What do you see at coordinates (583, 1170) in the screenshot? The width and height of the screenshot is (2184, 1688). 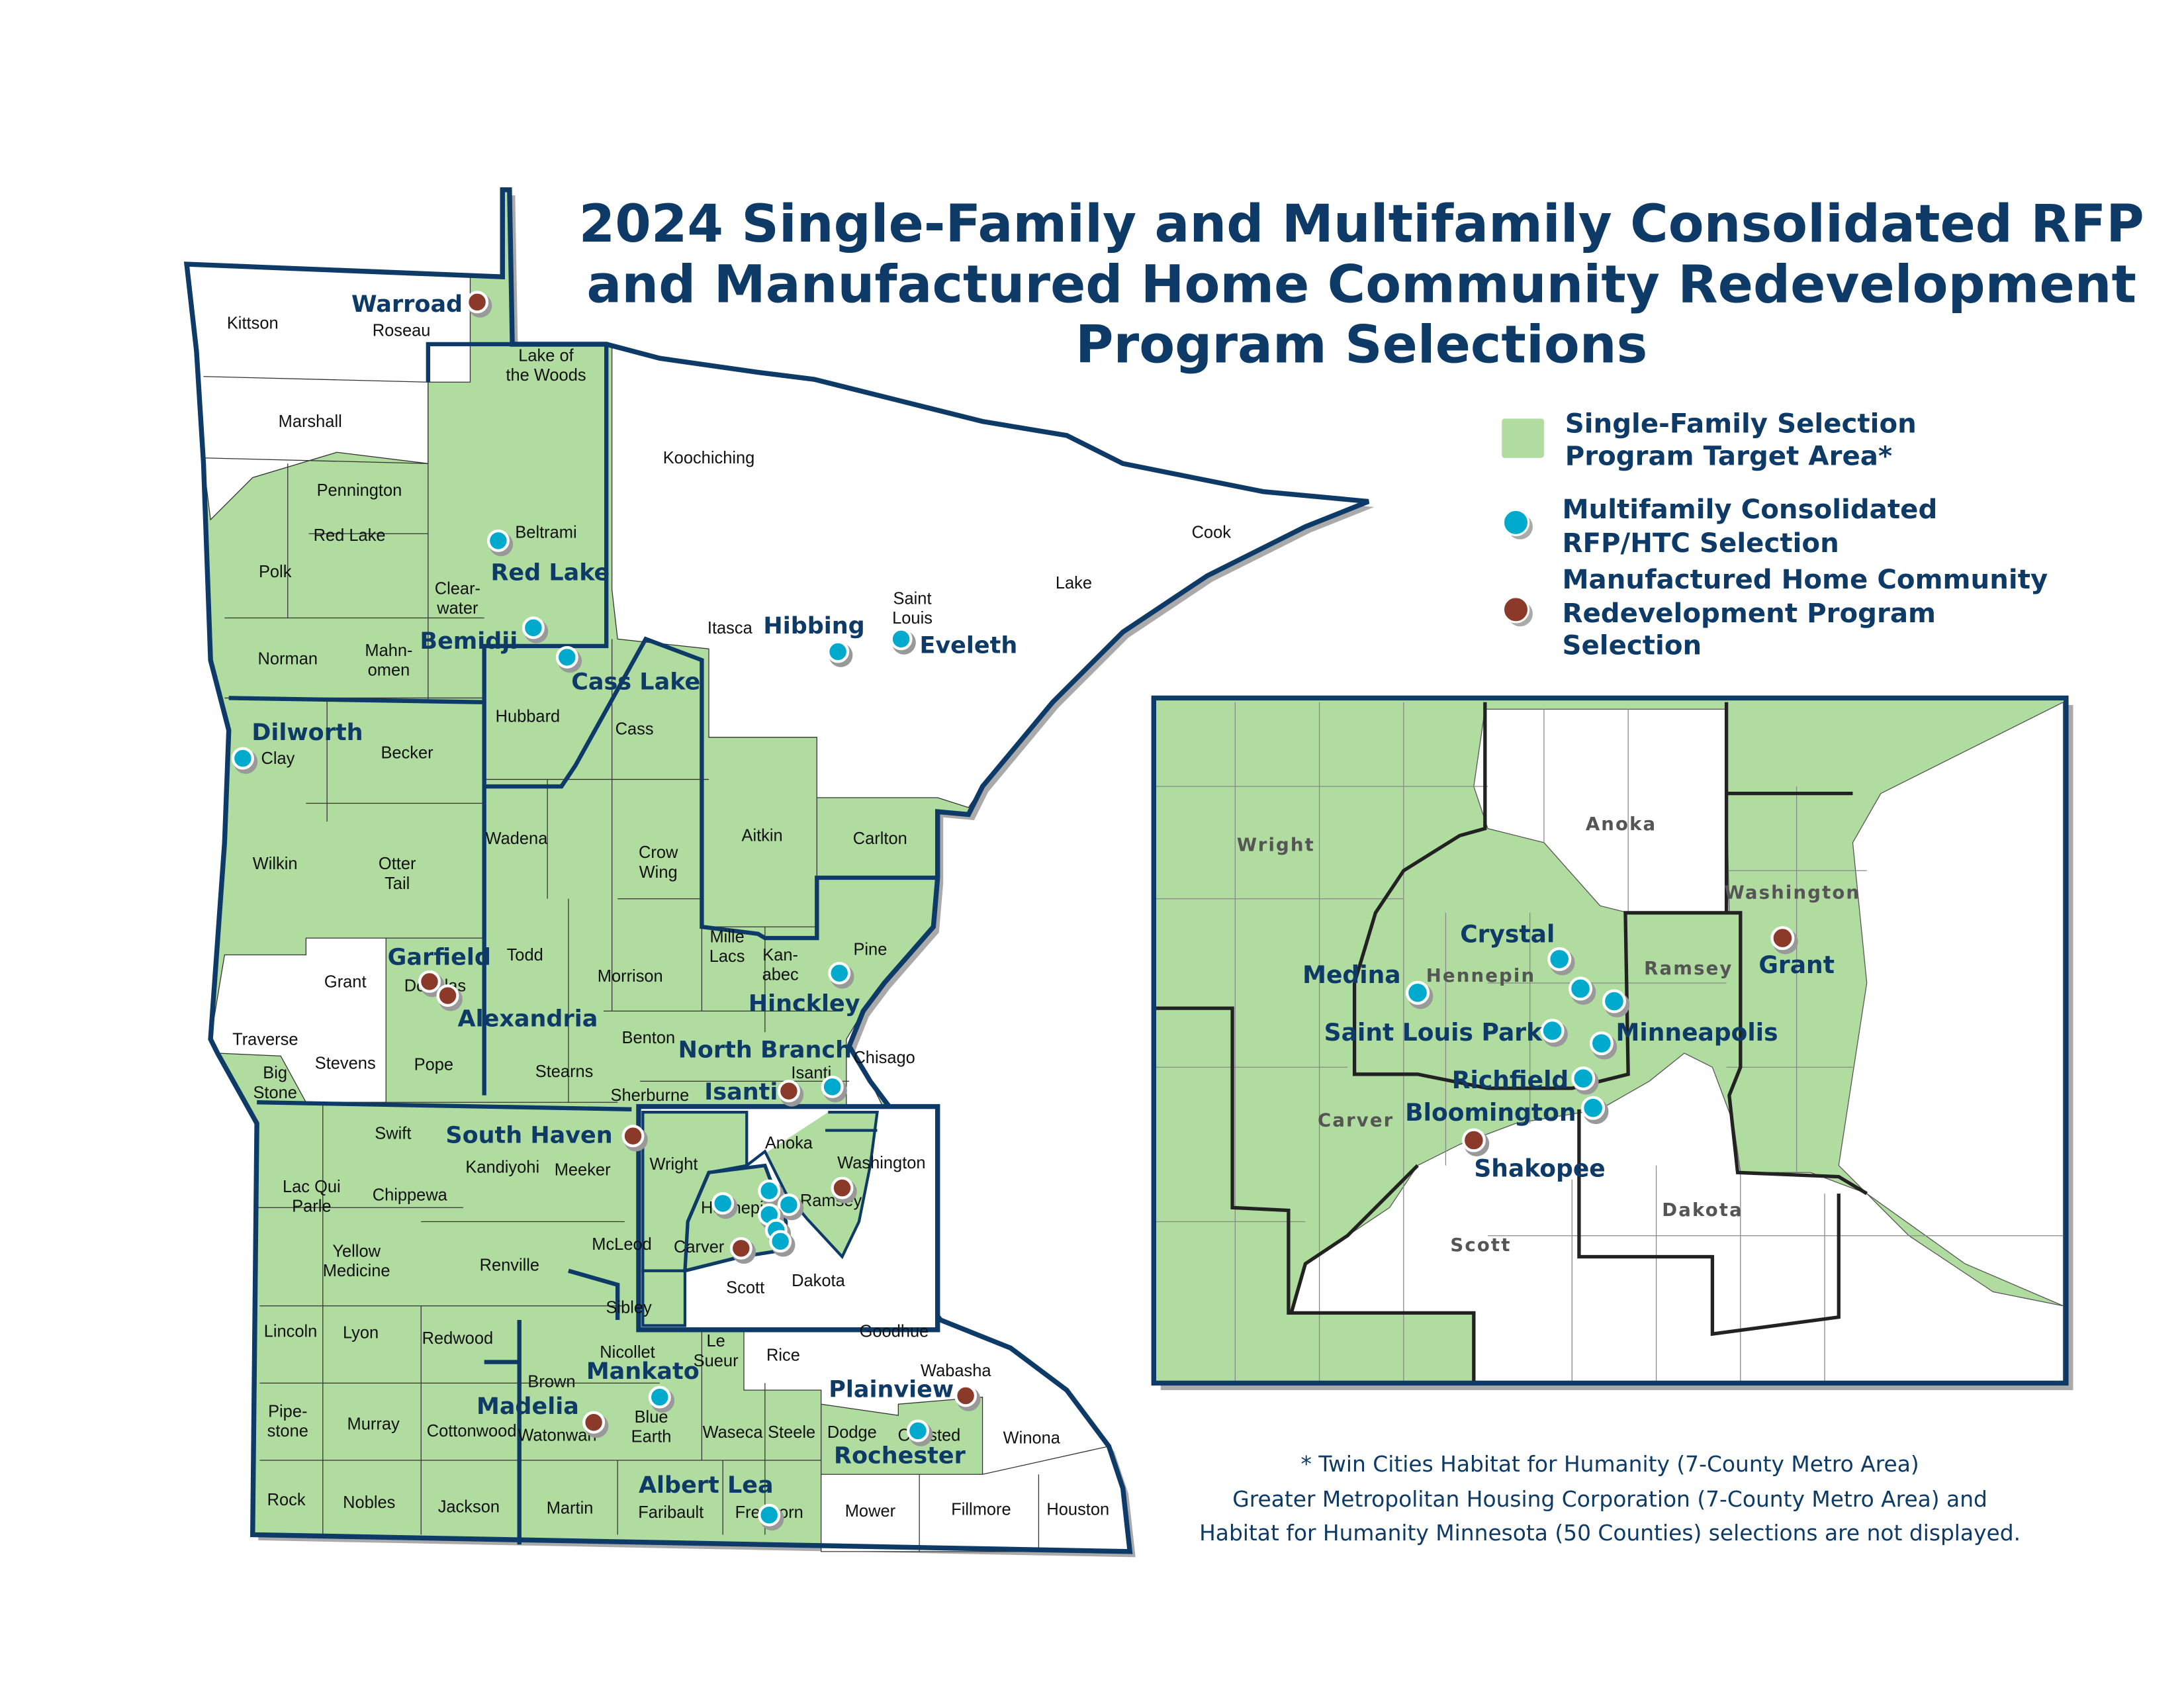 I see `county-label-meeker: Meeker` at bounding box center [583, 1170].